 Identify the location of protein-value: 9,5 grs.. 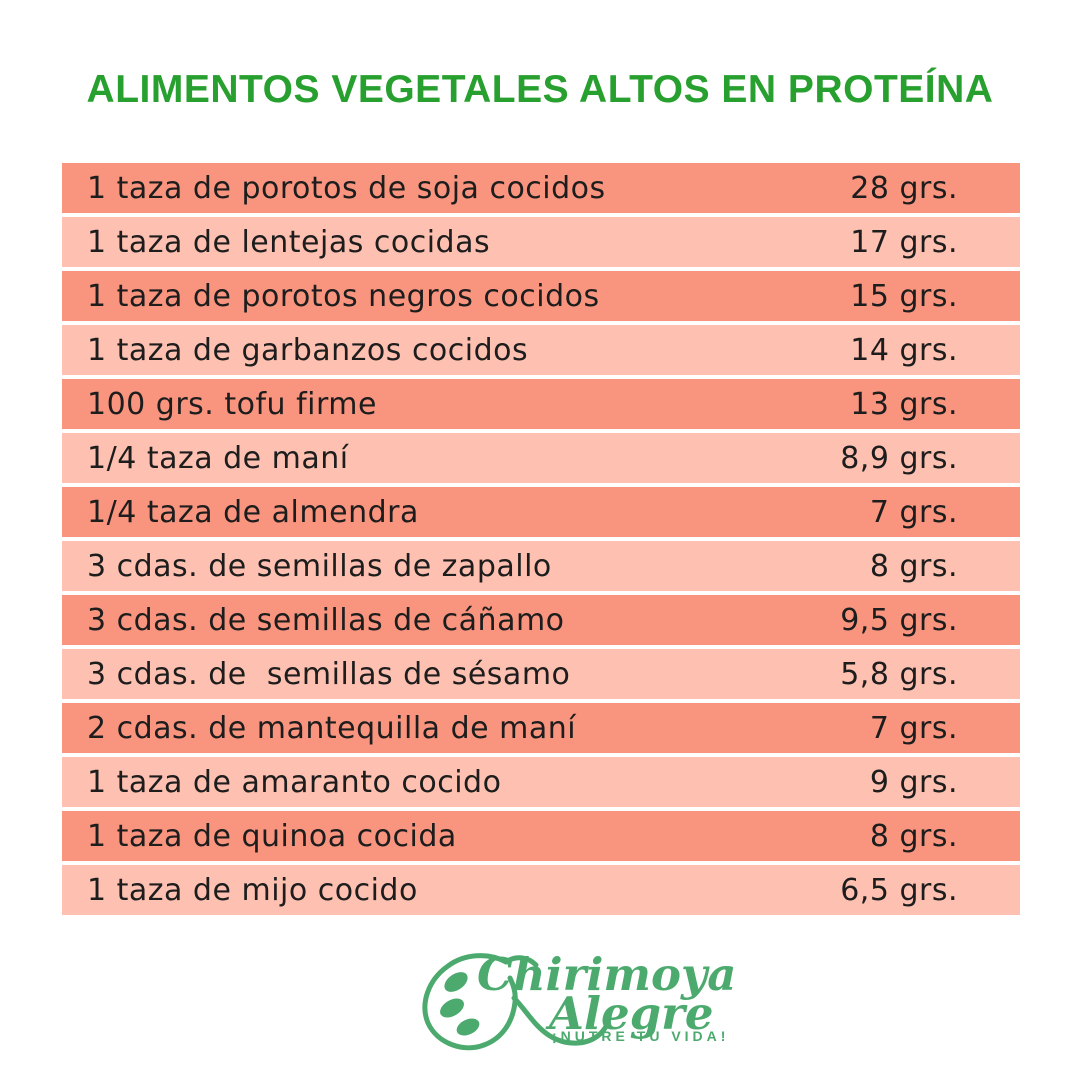
(899, 620).